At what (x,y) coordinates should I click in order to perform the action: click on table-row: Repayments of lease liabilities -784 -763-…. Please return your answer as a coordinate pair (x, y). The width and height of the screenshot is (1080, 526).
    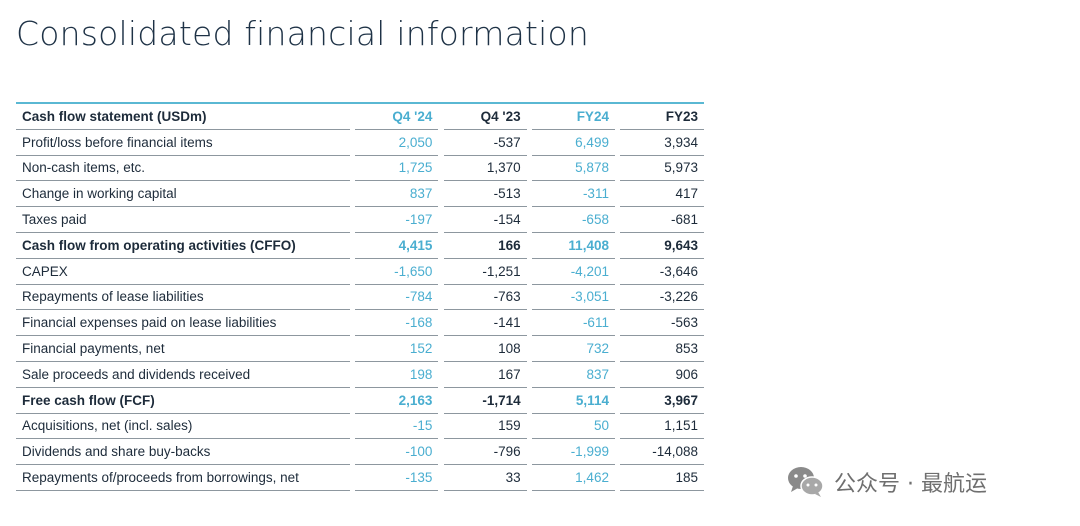
    Looking at the image, I should click on (360, 297).